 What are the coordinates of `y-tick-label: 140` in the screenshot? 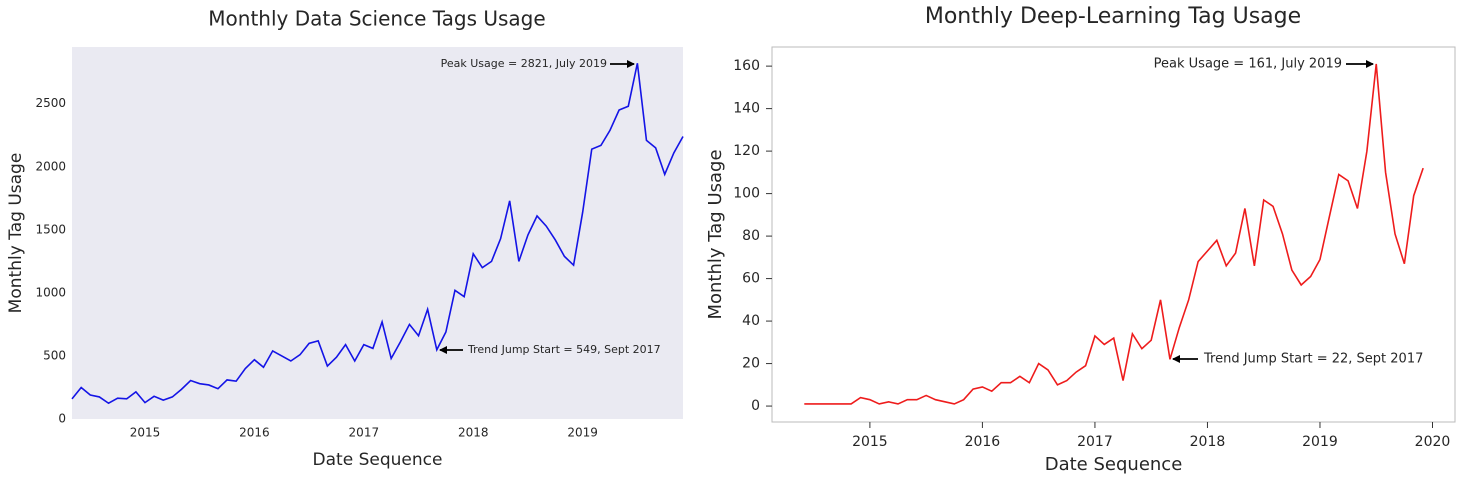 It's located at (746, 109).